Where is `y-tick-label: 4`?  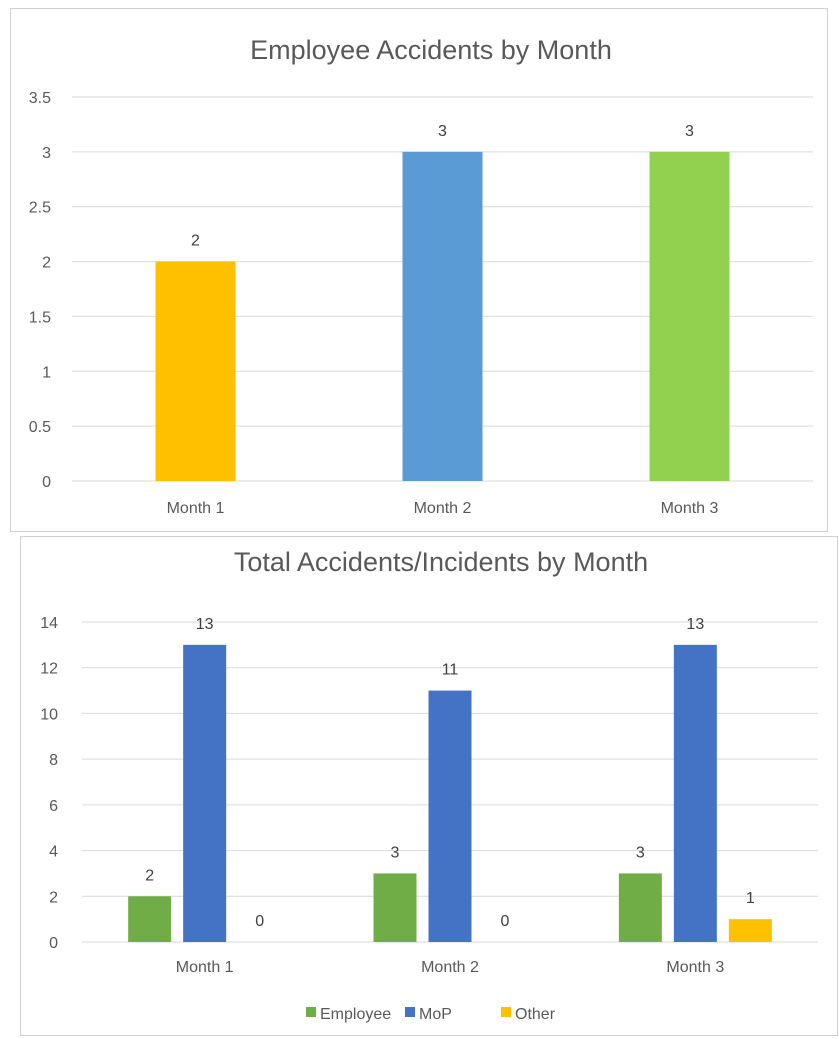
y-tick-label: 4 is located at coordinates (53, 852).